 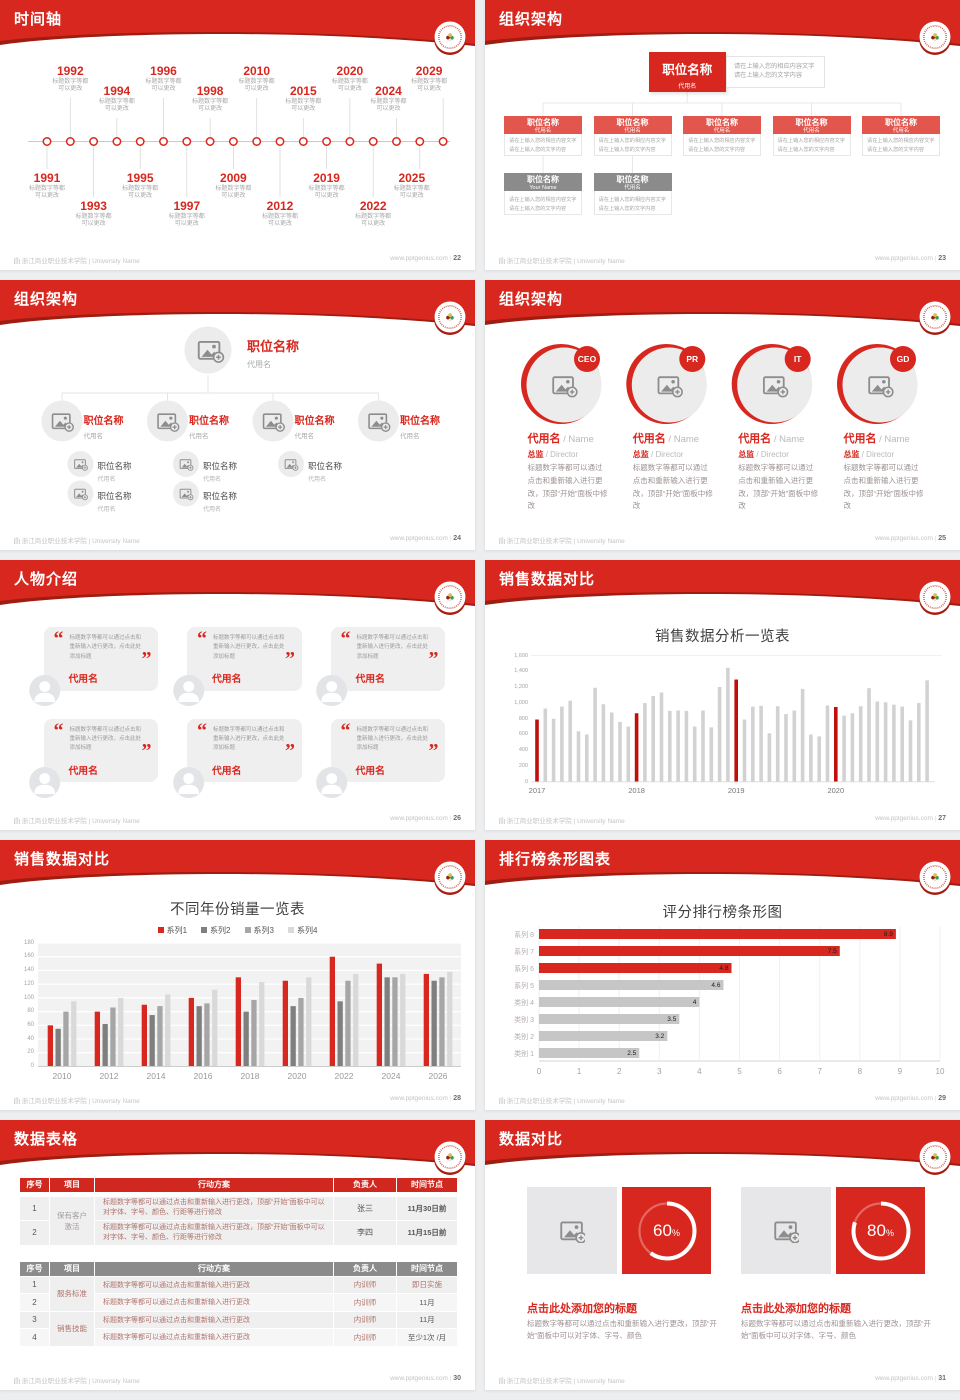 I want to click on svg-text: GD, so click(x=903, y=359).